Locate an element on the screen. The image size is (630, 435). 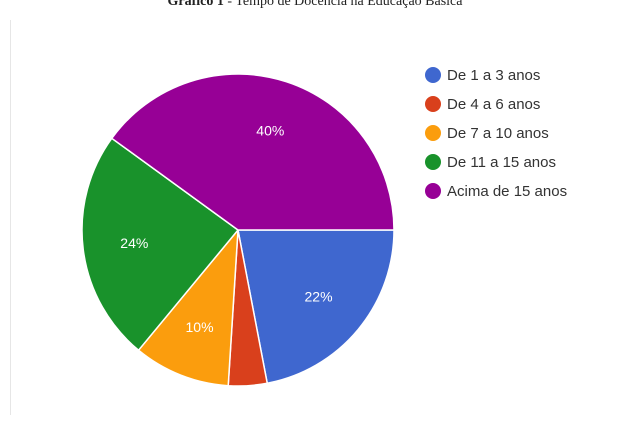
pie-slice-de-11-a-15-anos is located at coordinates (160, 244).